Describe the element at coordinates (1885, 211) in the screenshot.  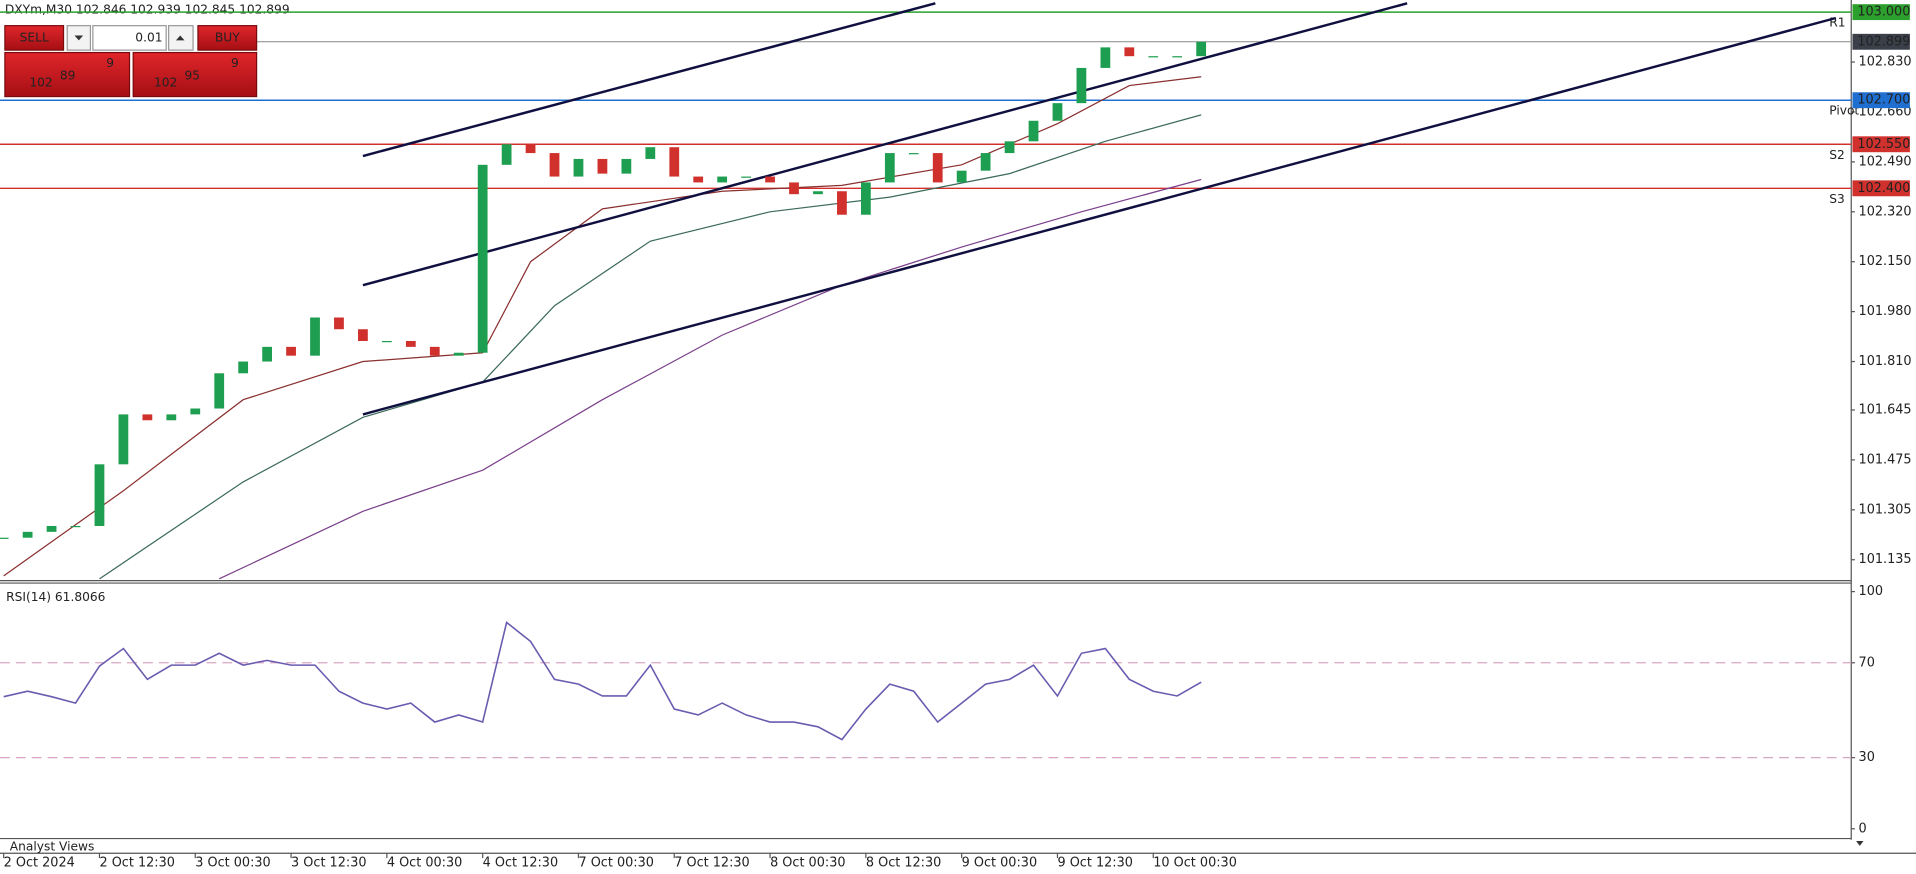
I see `y-tick-label: 102.320` at that location.